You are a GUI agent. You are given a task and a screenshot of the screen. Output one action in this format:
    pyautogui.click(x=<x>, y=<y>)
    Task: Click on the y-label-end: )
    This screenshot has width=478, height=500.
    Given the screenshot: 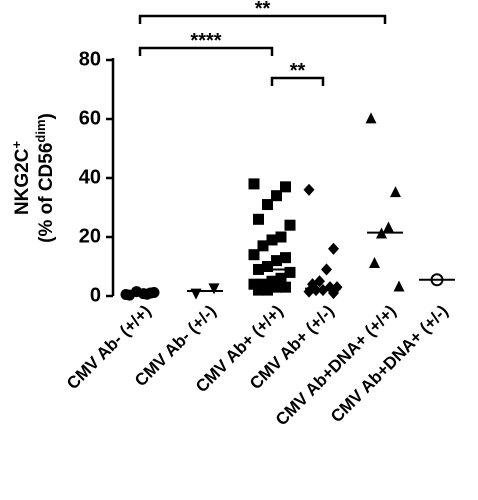 What is the action you would take?
    pyautogui.click(x=46, y=116)
    